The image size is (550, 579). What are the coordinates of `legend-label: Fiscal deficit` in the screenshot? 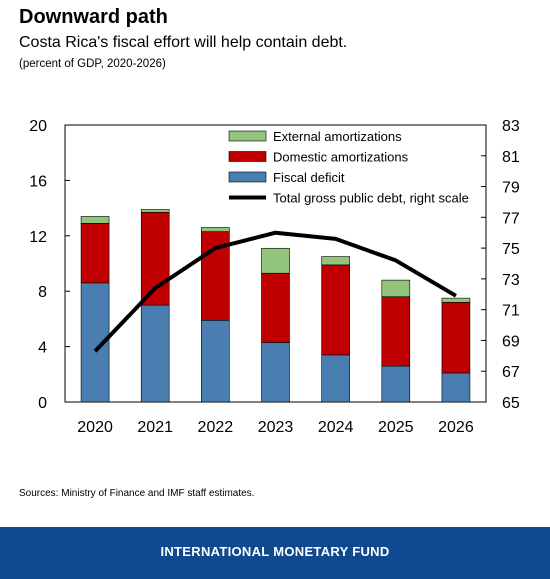 It's located at (309, 177).